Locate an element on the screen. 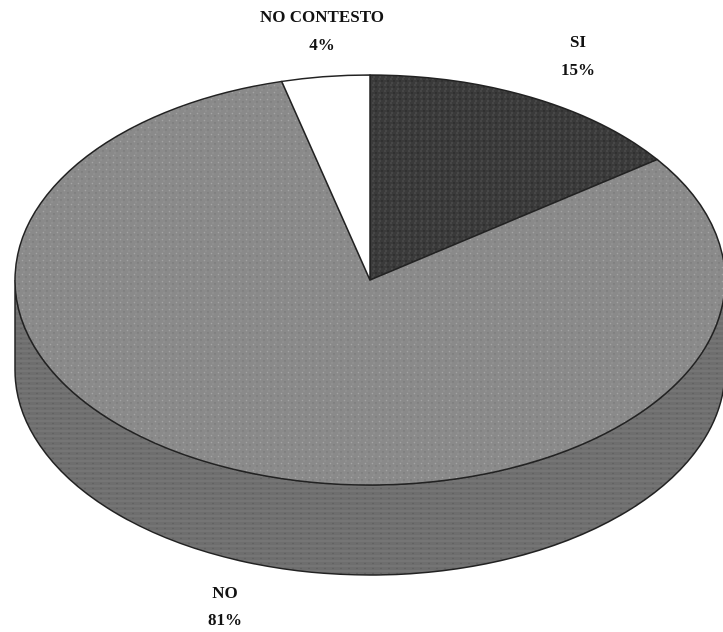 The width and height of the screenshot is (723, 632). slice-label-no: NO is located at coordinates (225, 592).